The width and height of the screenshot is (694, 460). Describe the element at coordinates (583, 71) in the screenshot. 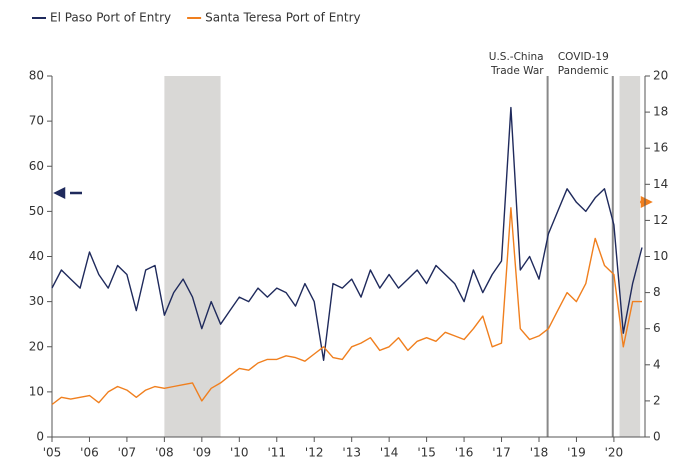

I see `event-label: Pandemic` at that location.